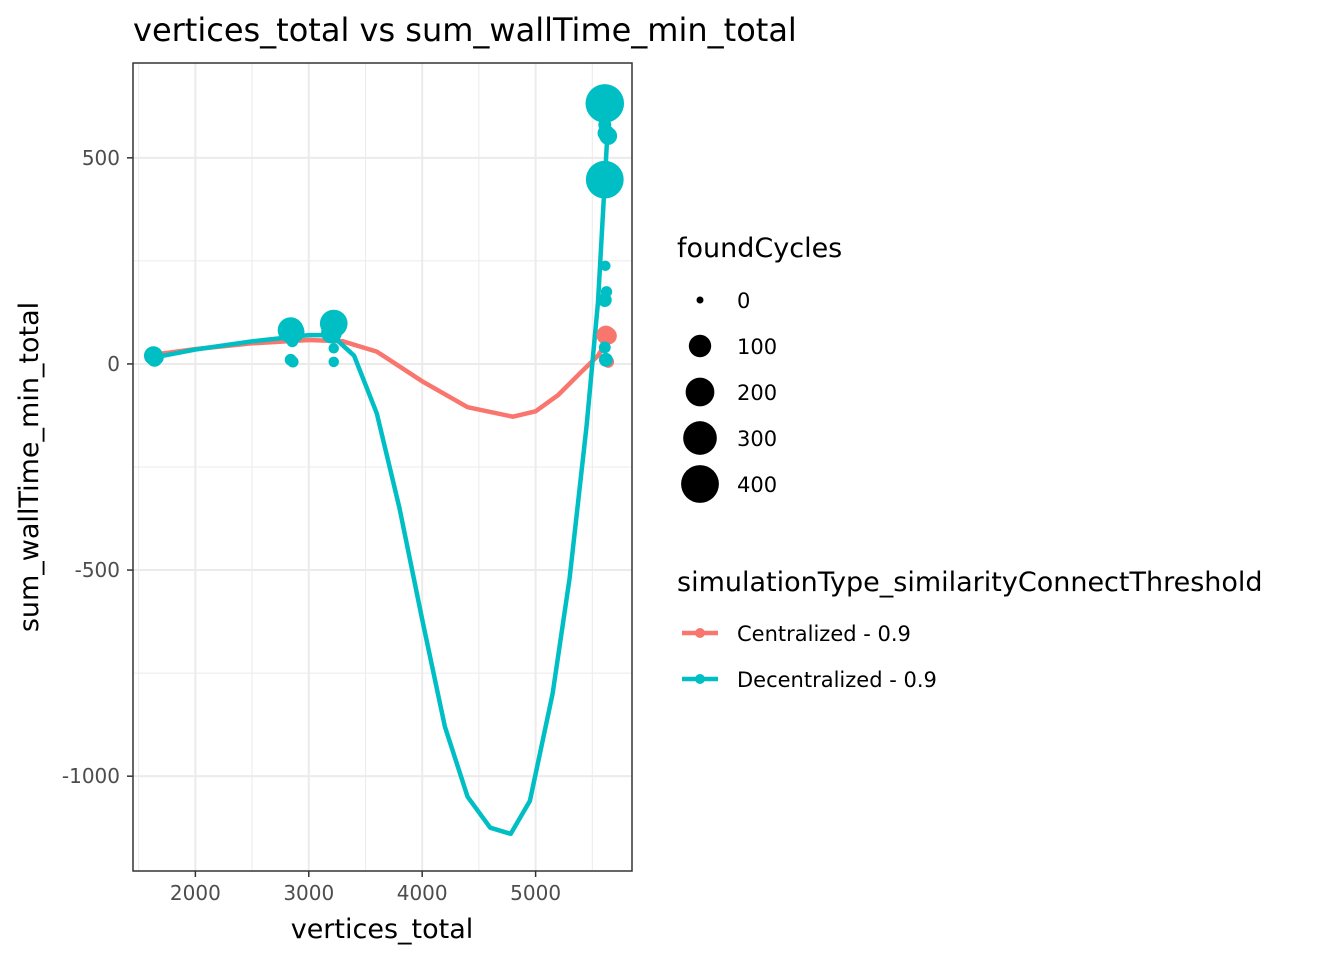 The height and width of the screenshot is (960, 1344). Describe the element at coordinates (97, 467) in the screenshot. I see `y-axis: 500 0 -500 -1000` at that location.